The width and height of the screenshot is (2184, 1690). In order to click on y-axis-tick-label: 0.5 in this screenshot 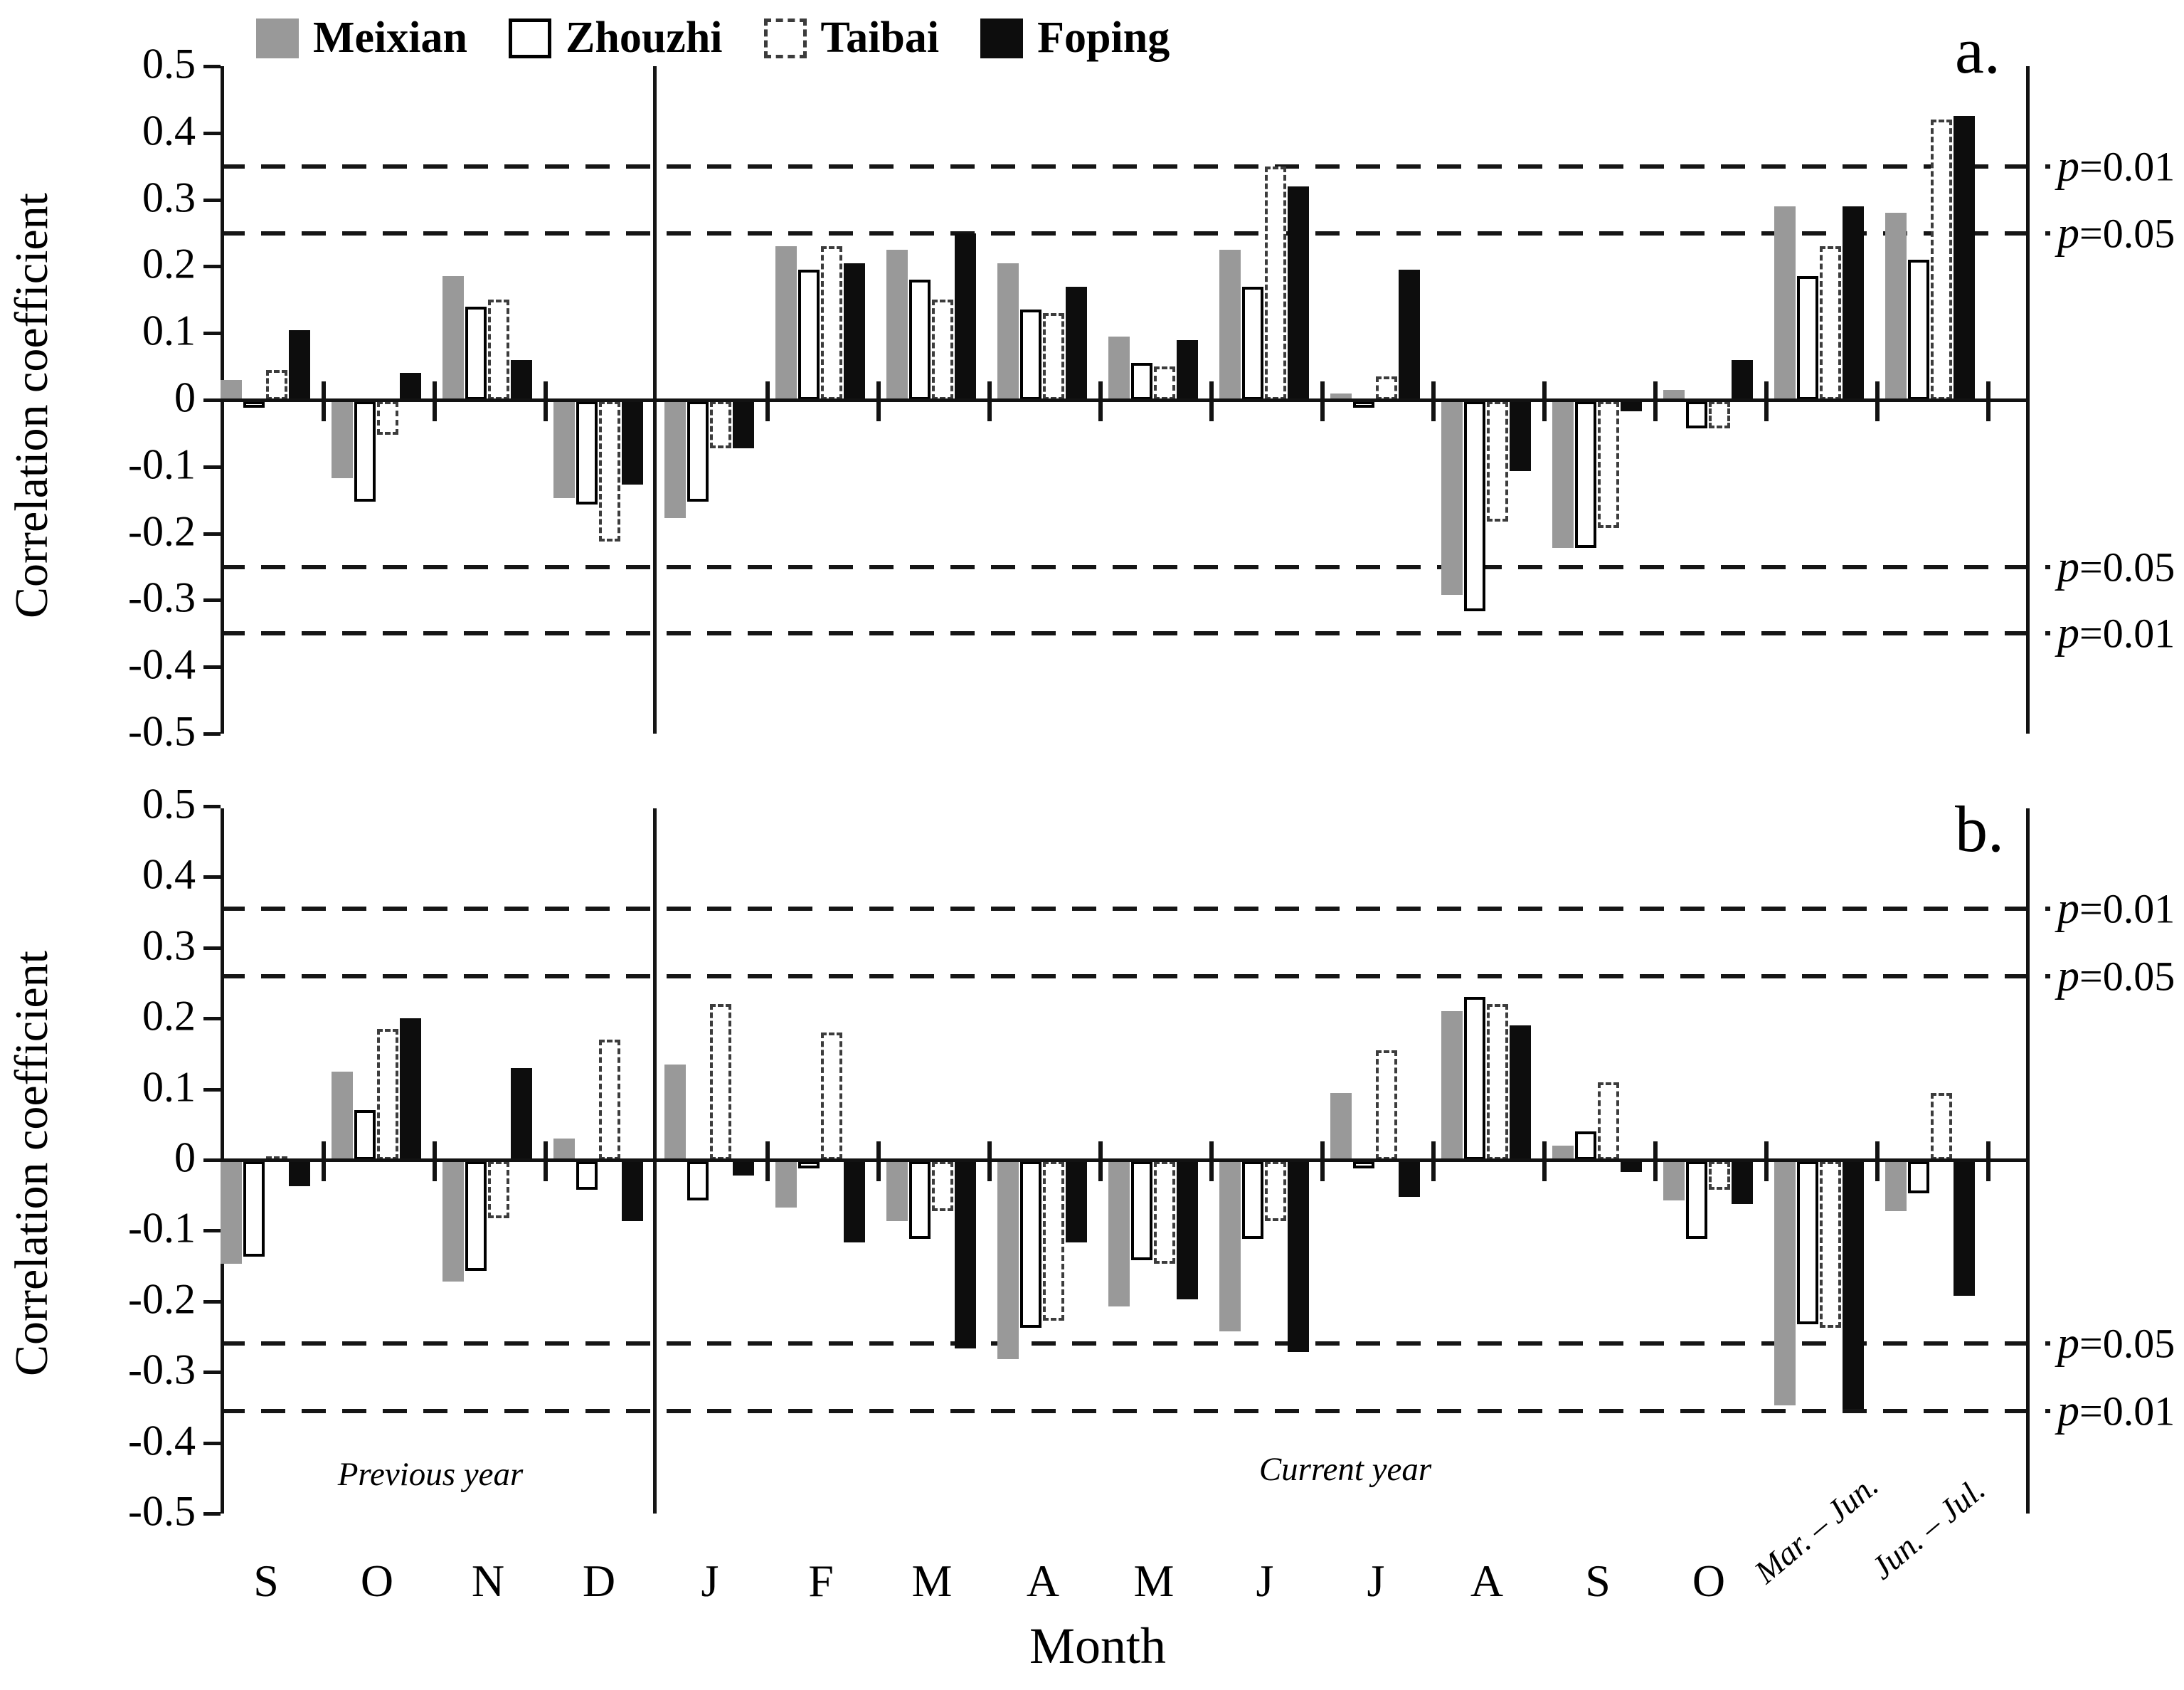, I will do `click(169, 804)`.